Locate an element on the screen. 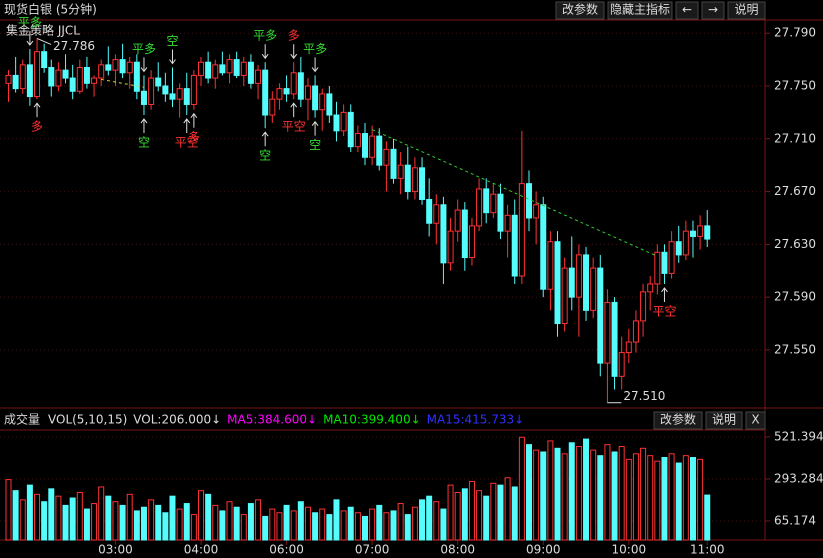 The height and width of the screenshot is (558, 823). legend-entry: MA5:384.600↓ is located at coordinates (272, 420).